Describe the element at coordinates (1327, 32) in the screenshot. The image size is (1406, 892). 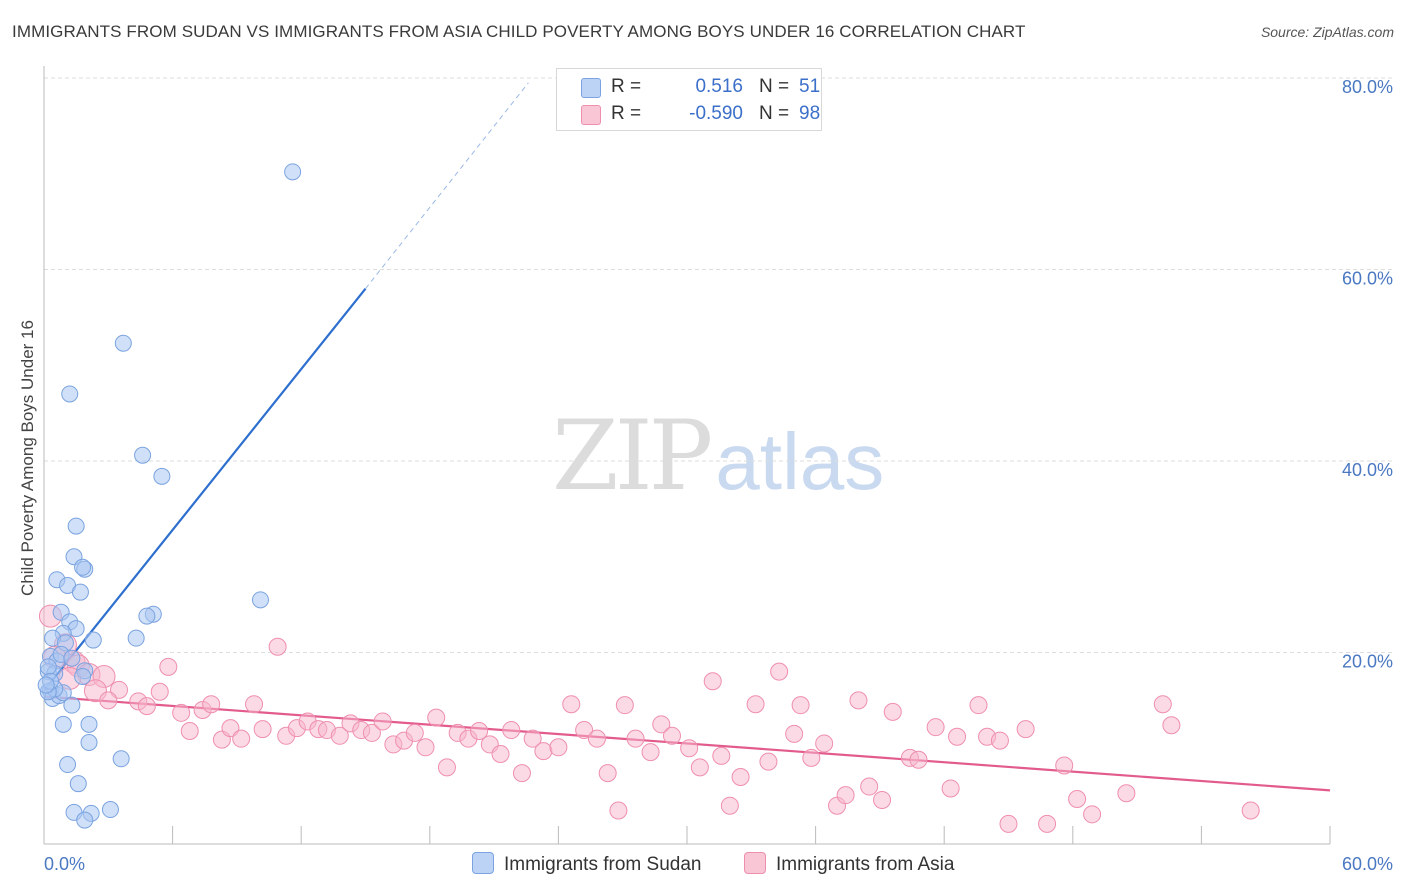
I see `source-label: Source: ZipAtlas.com` at that location.